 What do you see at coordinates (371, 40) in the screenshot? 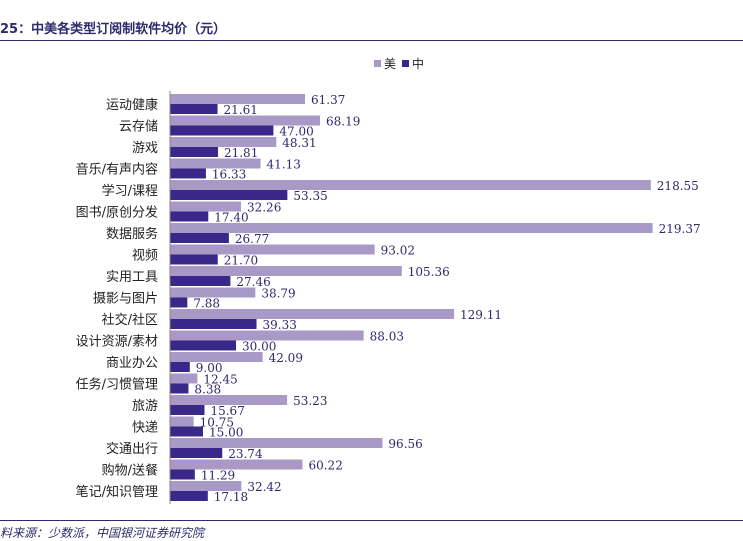
I see `title-divider` at bounding box center [371, 40].